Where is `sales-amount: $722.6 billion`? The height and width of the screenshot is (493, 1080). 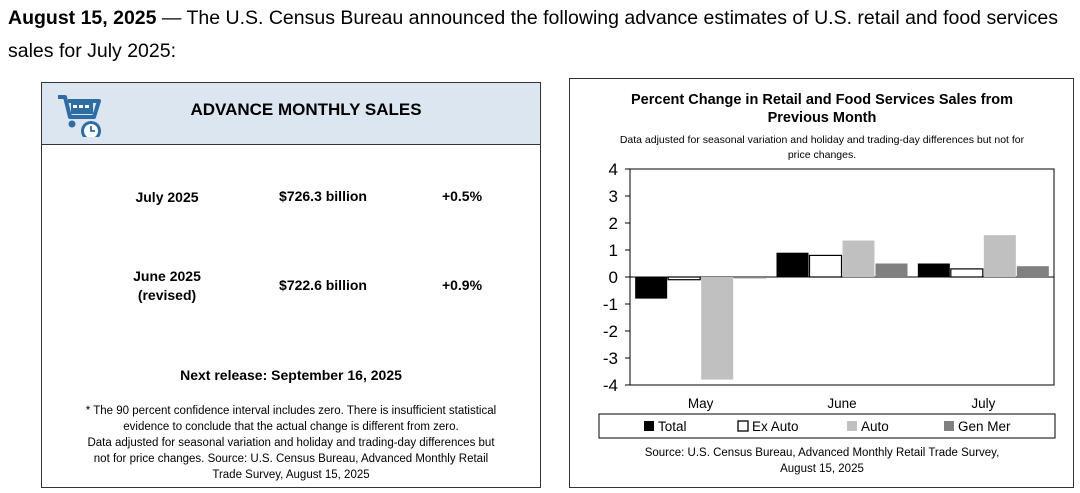
sales-amount: $722.6 billion is located at coordinates (323, 285).